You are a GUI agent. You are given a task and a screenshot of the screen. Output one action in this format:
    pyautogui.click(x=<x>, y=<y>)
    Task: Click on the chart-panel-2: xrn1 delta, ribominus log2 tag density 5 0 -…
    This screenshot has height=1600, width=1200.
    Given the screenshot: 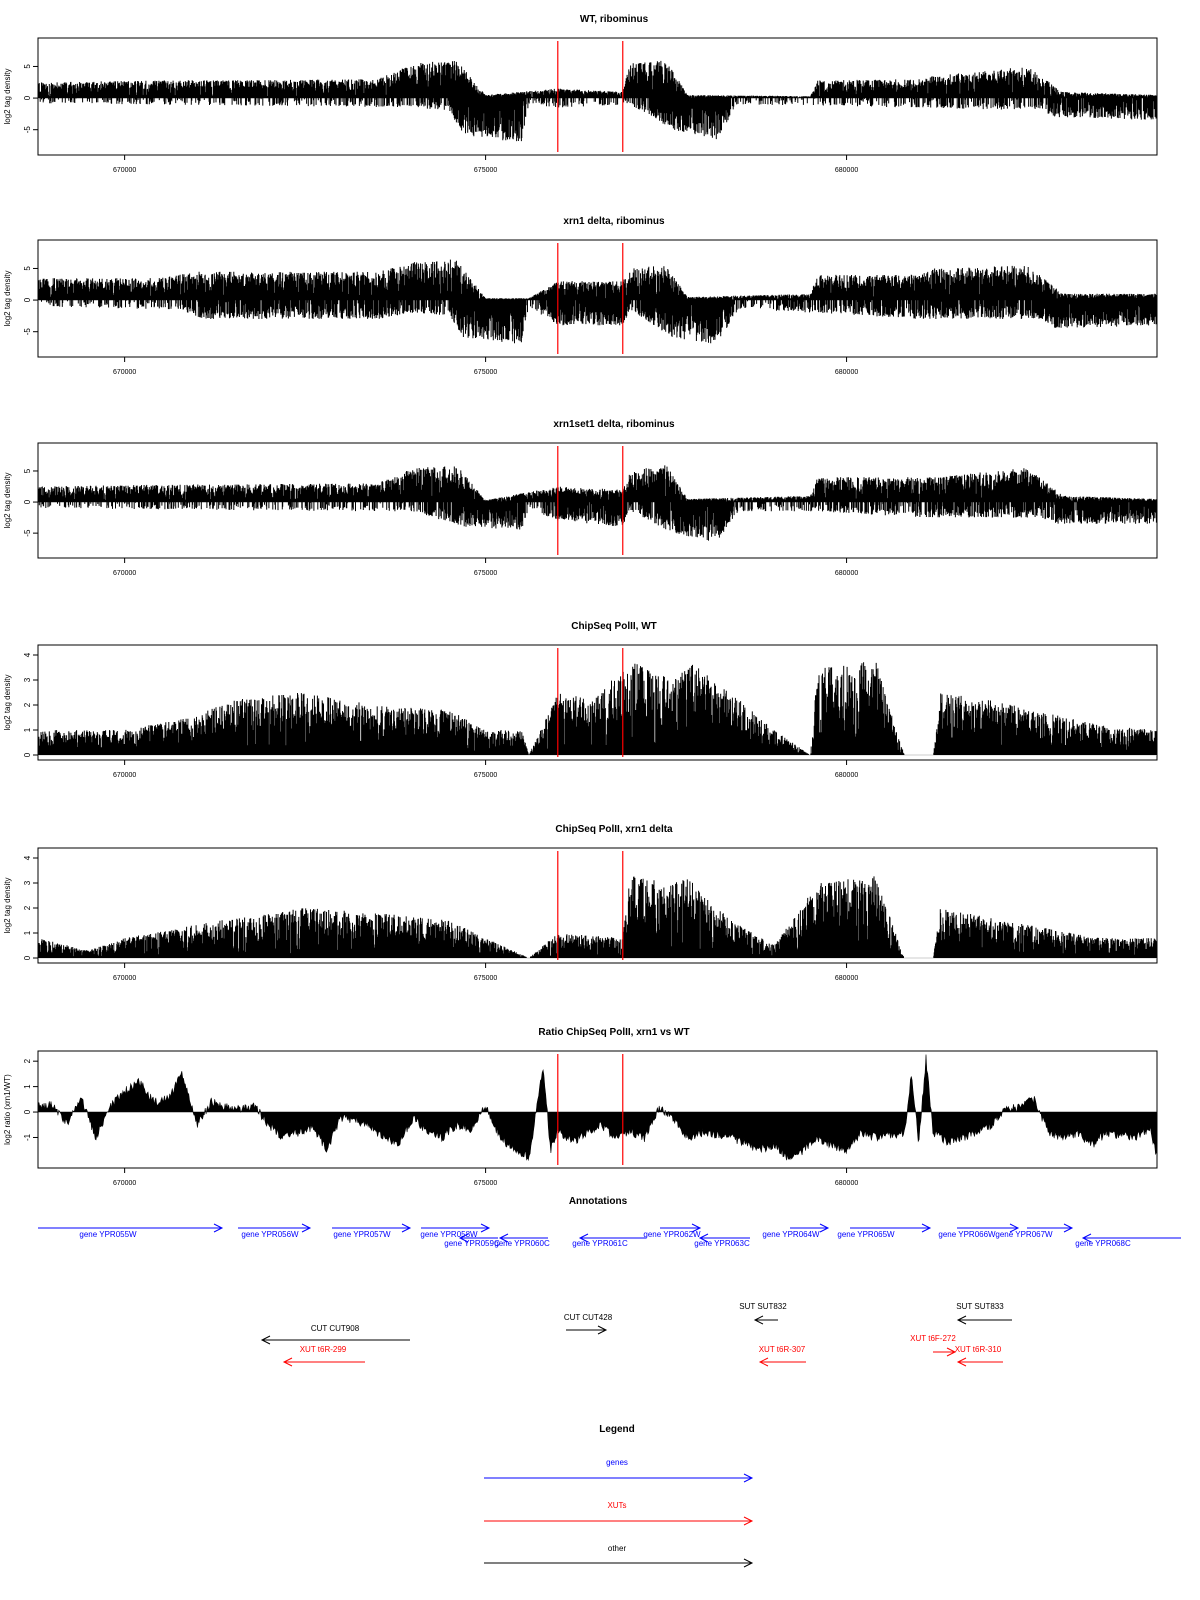 What is the action you would take?
    pyautogui.click(x=580, y=296)
    